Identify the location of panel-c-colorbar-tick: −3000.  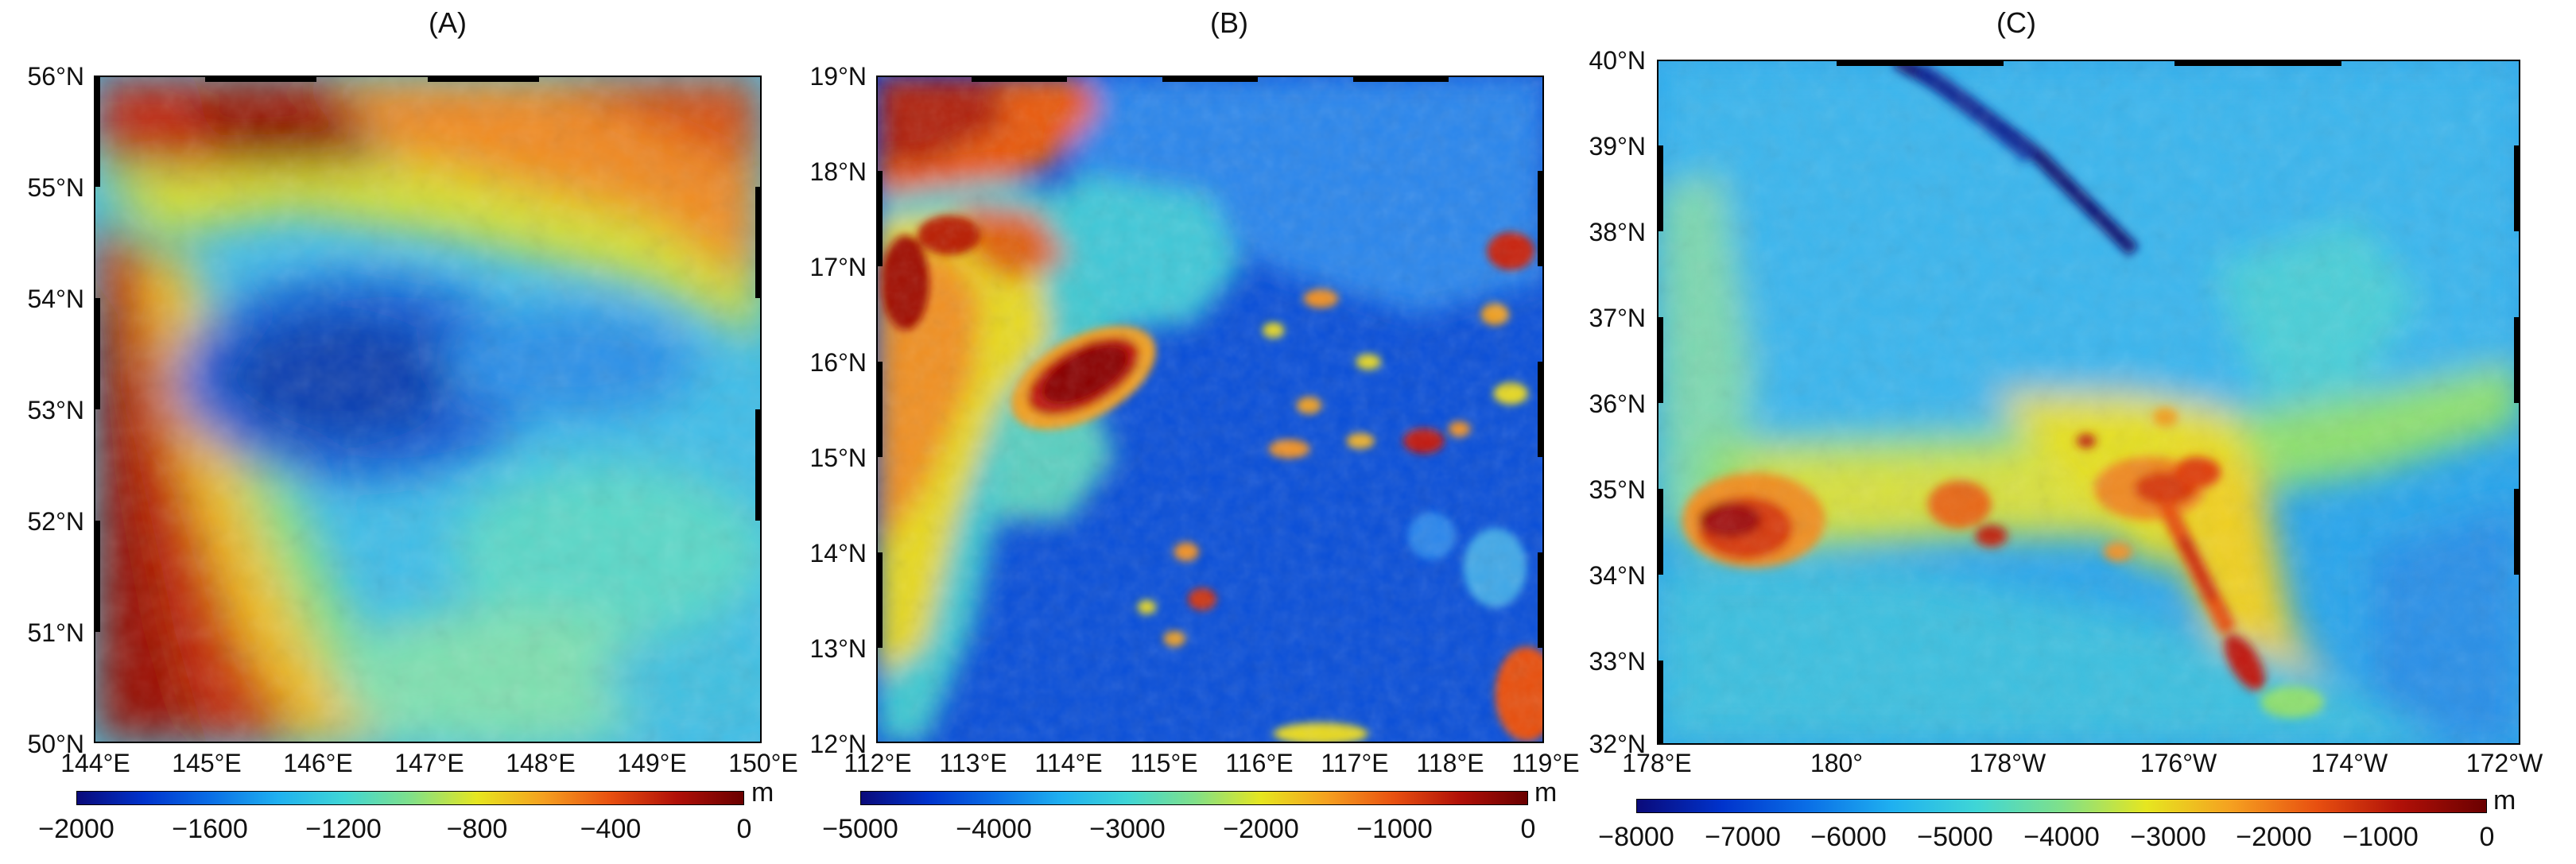
(2168, 837).